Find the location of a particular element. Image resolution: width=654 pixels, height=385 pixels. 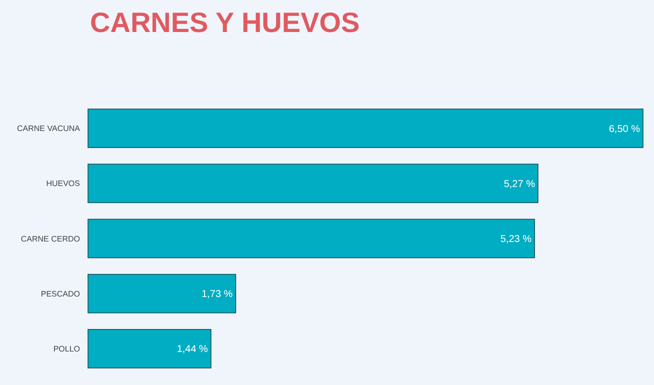

data-label: 1,73 % is located at coordinates (217, 294).